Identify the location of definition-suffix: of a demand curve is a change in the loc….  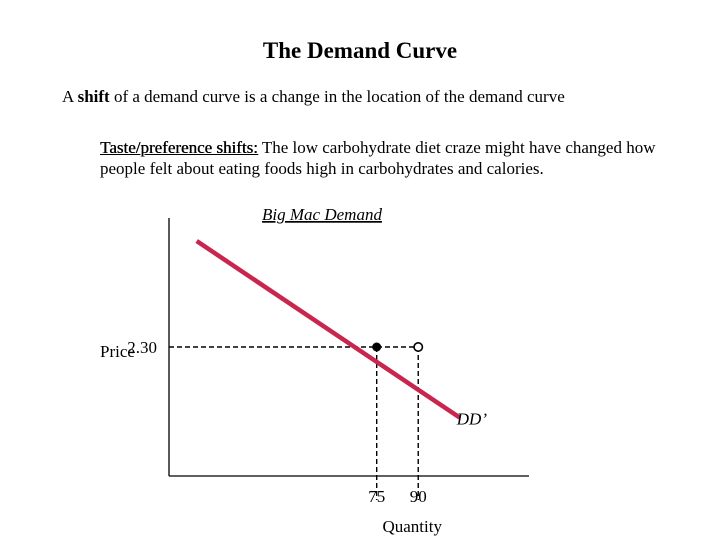
(337, 96).